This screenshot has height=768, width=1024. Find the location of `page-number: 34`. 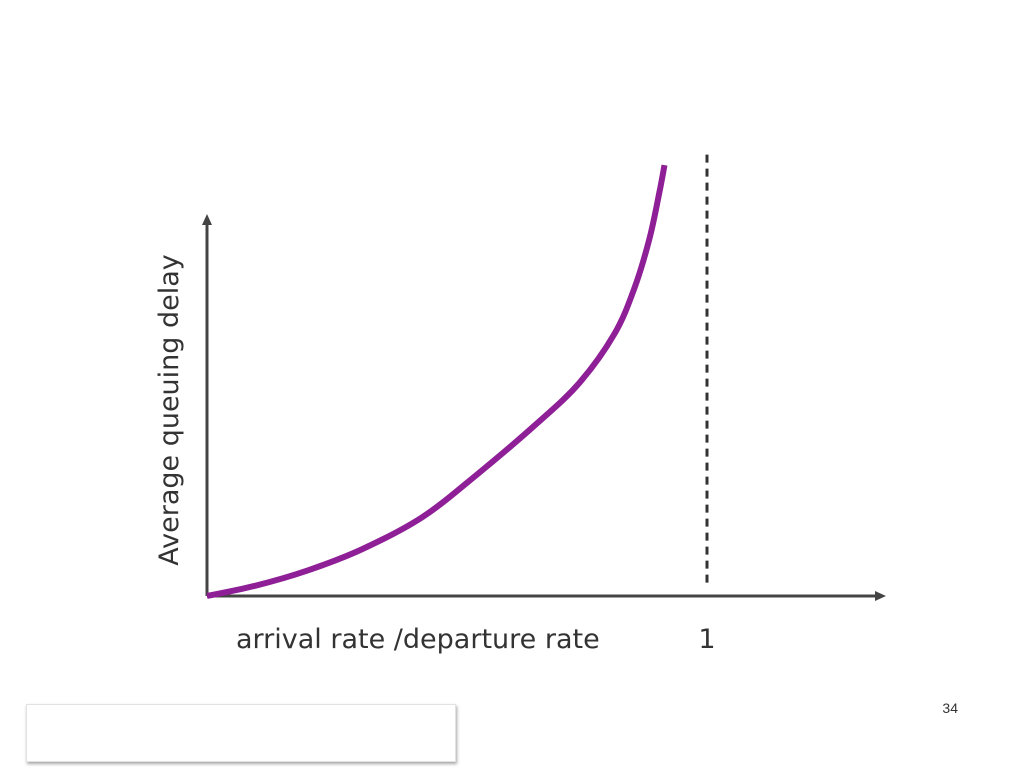

page-number: 34 is located at coordinates (950, 708).